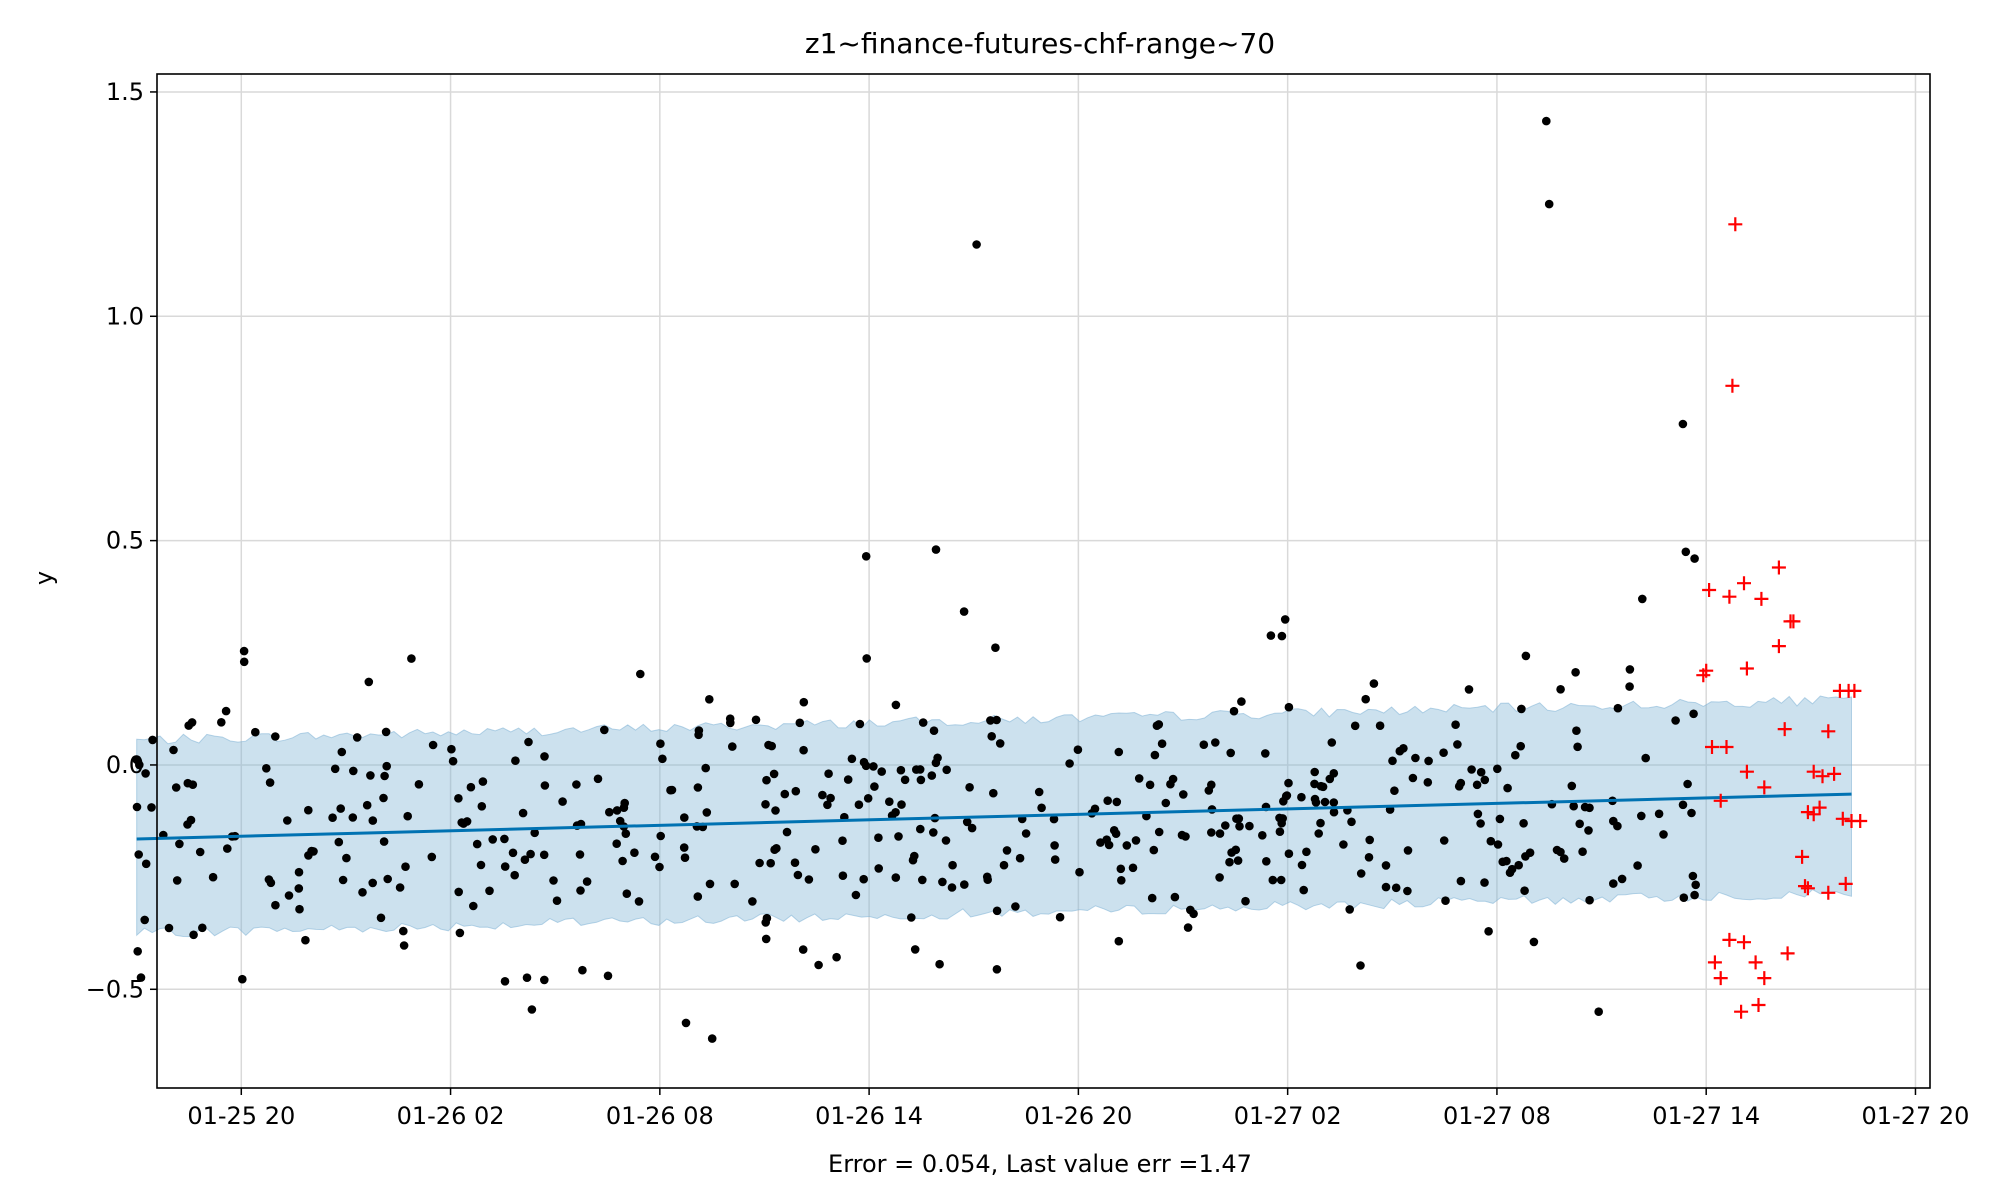 This screenshot has height=1200, width=2000. Describe the element at coordinates (1040, 43) in the screenshot. I see `chart-title: z1~finance-futures-chf-range~70` at that location.